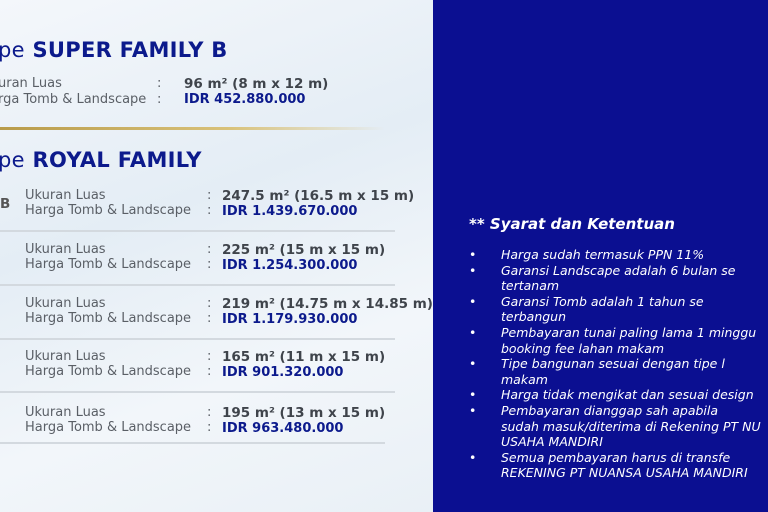 The width and height of the screenshot is (768, 512). What do you see at coordinates (31, 83) in the screenshot?
I see `size-label: uran Luas` at bounding box center [31, 83].